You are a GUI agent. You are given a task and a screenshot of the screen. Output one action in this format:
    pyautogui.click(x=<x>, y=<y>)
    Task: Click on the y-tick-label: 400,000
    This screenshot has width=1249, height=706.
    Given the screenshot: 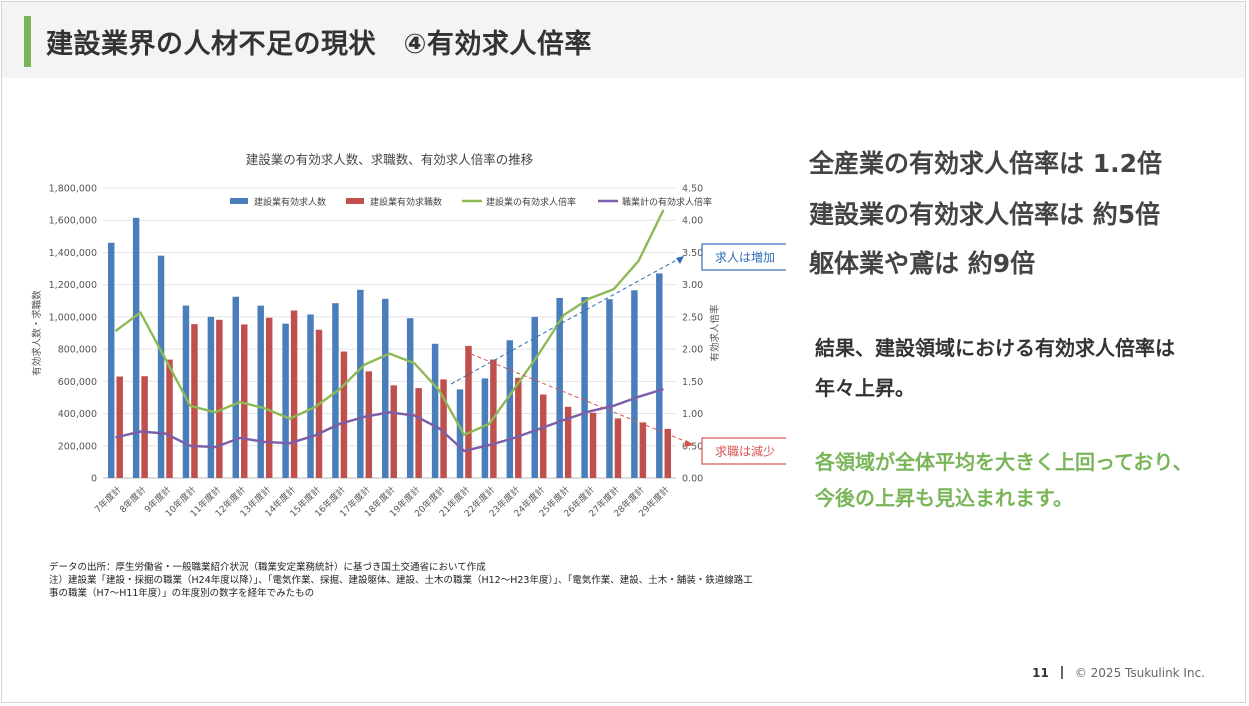 What is the action you would take?
    pyautogui.click(x=77, y=414)
    